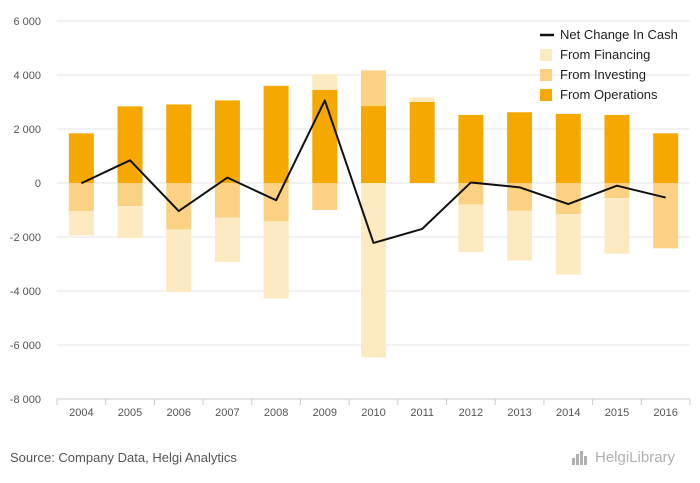 This screenshot has width=700, height=483. What do you see at coordinates (666, 158) in the screenshot?
I see `bar-from-operations-2016` at bounding box center [666, 158].